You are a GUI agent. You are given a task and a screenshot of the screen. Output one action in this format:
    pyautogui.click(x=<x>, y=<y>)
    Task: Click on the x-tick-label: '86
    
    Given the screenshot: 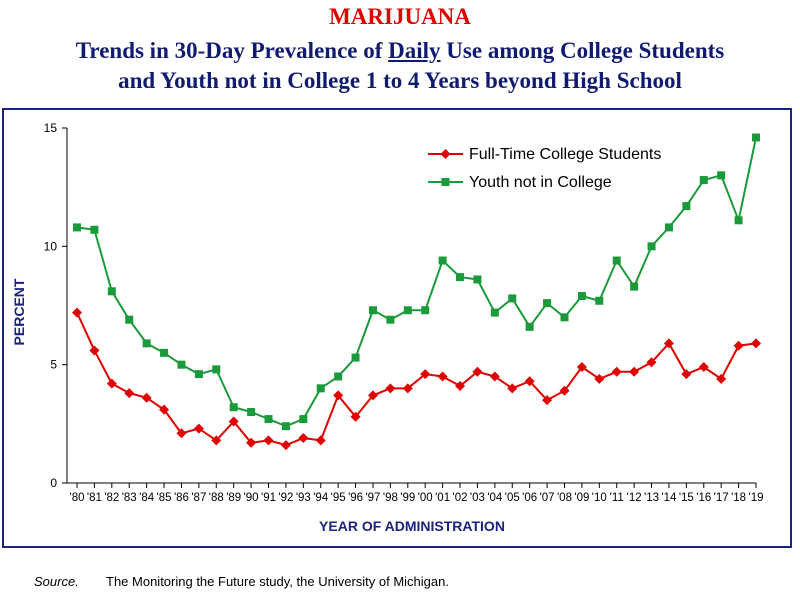 What is the action you would take?
    pyautogui.click(x=181, y=498)
    